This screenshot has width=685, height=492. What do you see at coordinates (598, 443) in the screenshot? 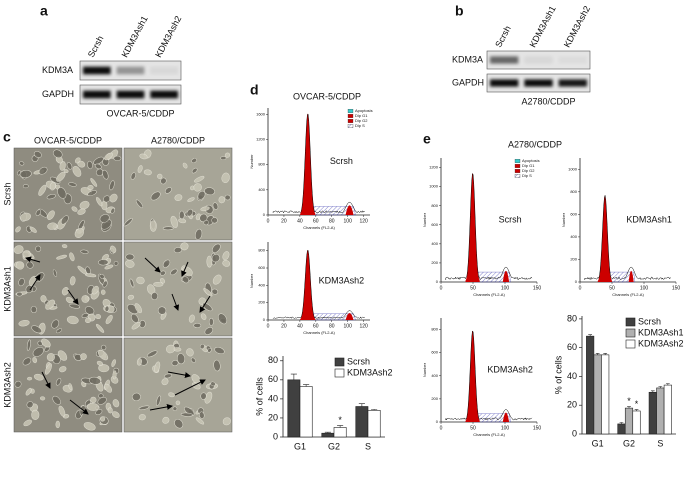
I see `x-tick-label: G1` at bounding box center [598, 443].